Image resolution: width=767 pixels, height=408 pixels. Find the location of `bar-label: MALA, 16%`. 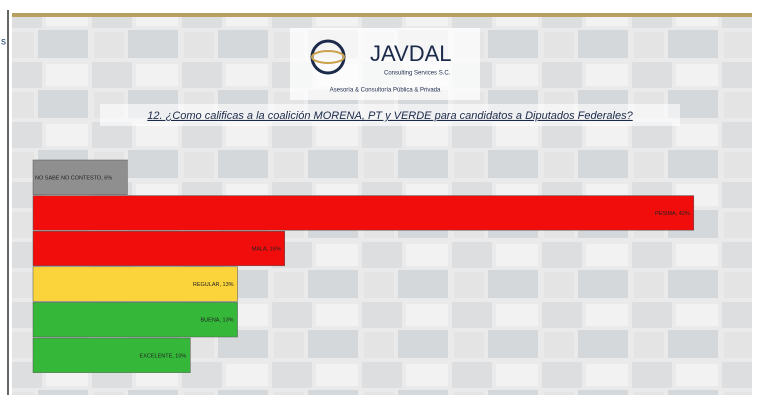

bar-label: MALA, 16% is located at coordinates (266, 249).